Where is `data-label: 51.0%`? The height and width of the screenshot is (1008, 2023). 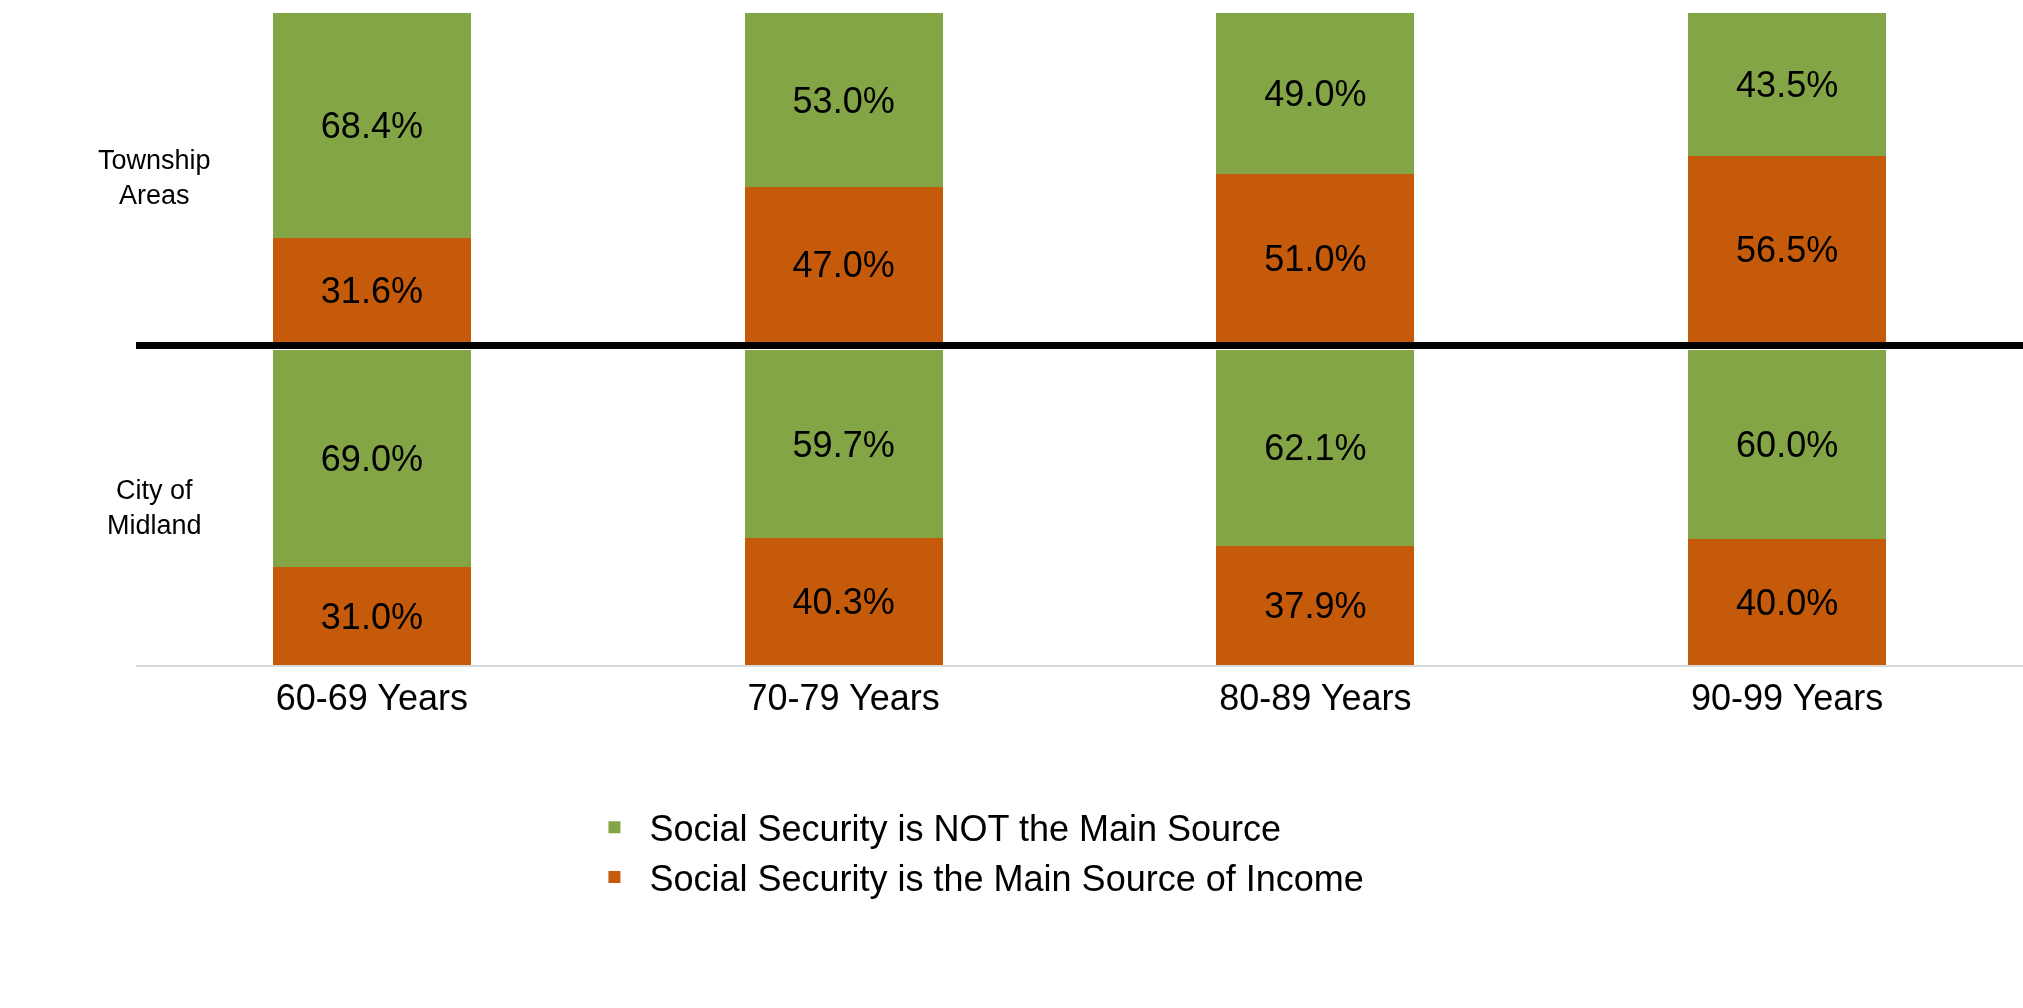
data-label: 51.0% is located at coordinates (1315, 258).